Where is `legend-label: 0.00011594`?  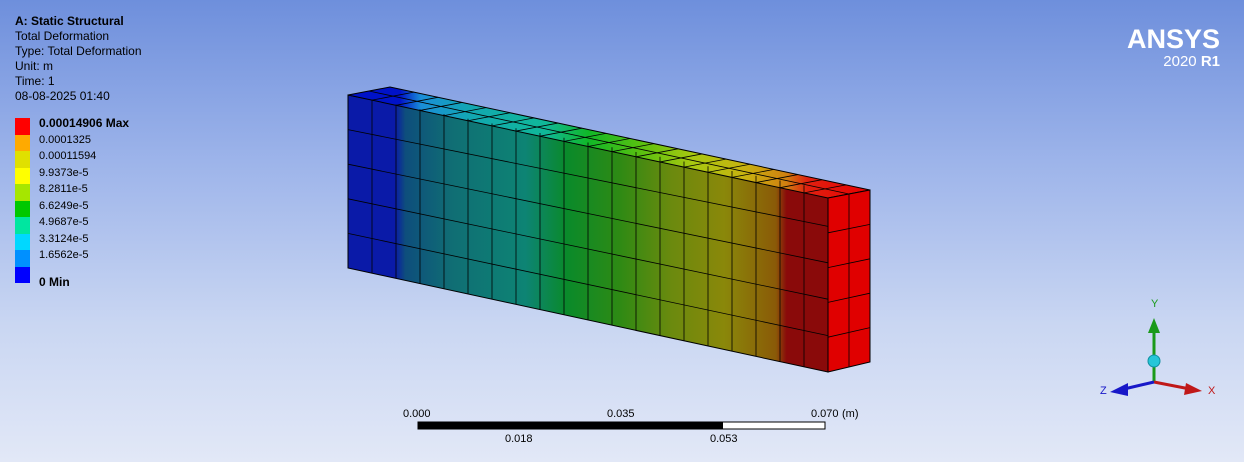
legend-label: 0.00011594 is located at coordinates (68, 156).